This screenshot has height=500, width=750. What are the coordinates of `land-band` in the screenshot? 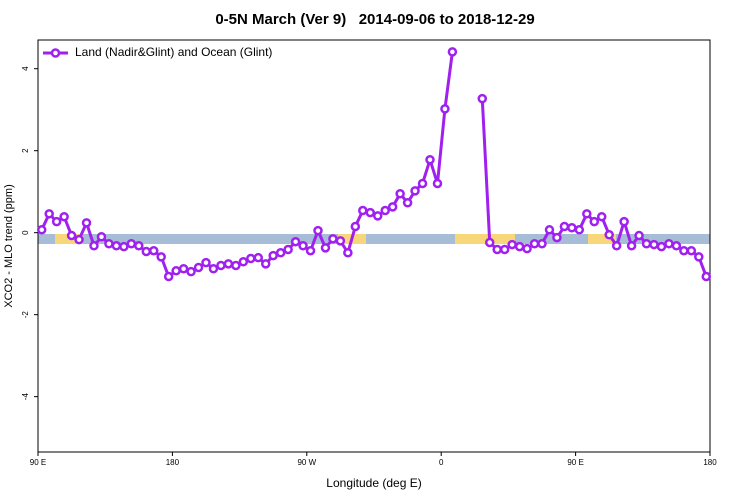 It's located at (485, 239).